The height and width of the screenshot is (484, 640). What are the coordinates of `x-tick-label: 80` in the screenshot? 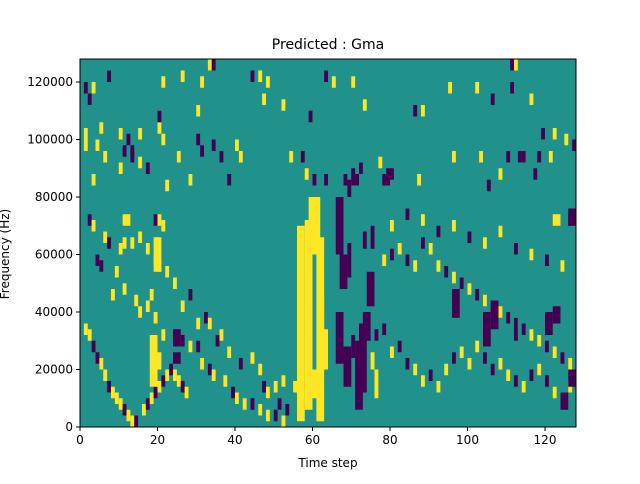 It's located at (389, 440).